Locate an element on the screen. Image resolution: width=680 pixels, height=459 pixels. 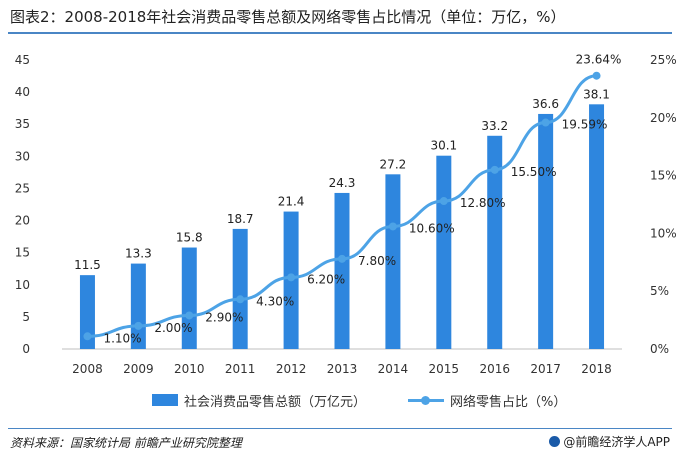
x-tick-label: 2011 is located at coordinates (240, 369).